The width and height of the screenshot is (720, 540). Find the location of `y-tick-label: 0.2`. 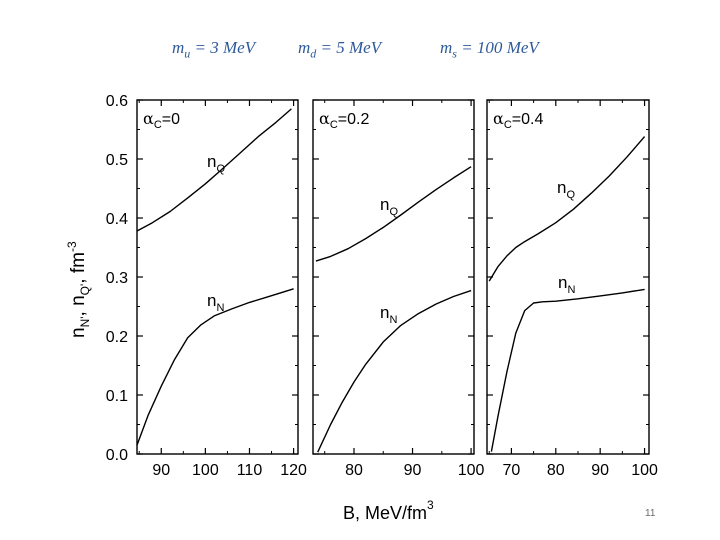

y-tick-label: 0.2 is located at coordinates (117, 337).